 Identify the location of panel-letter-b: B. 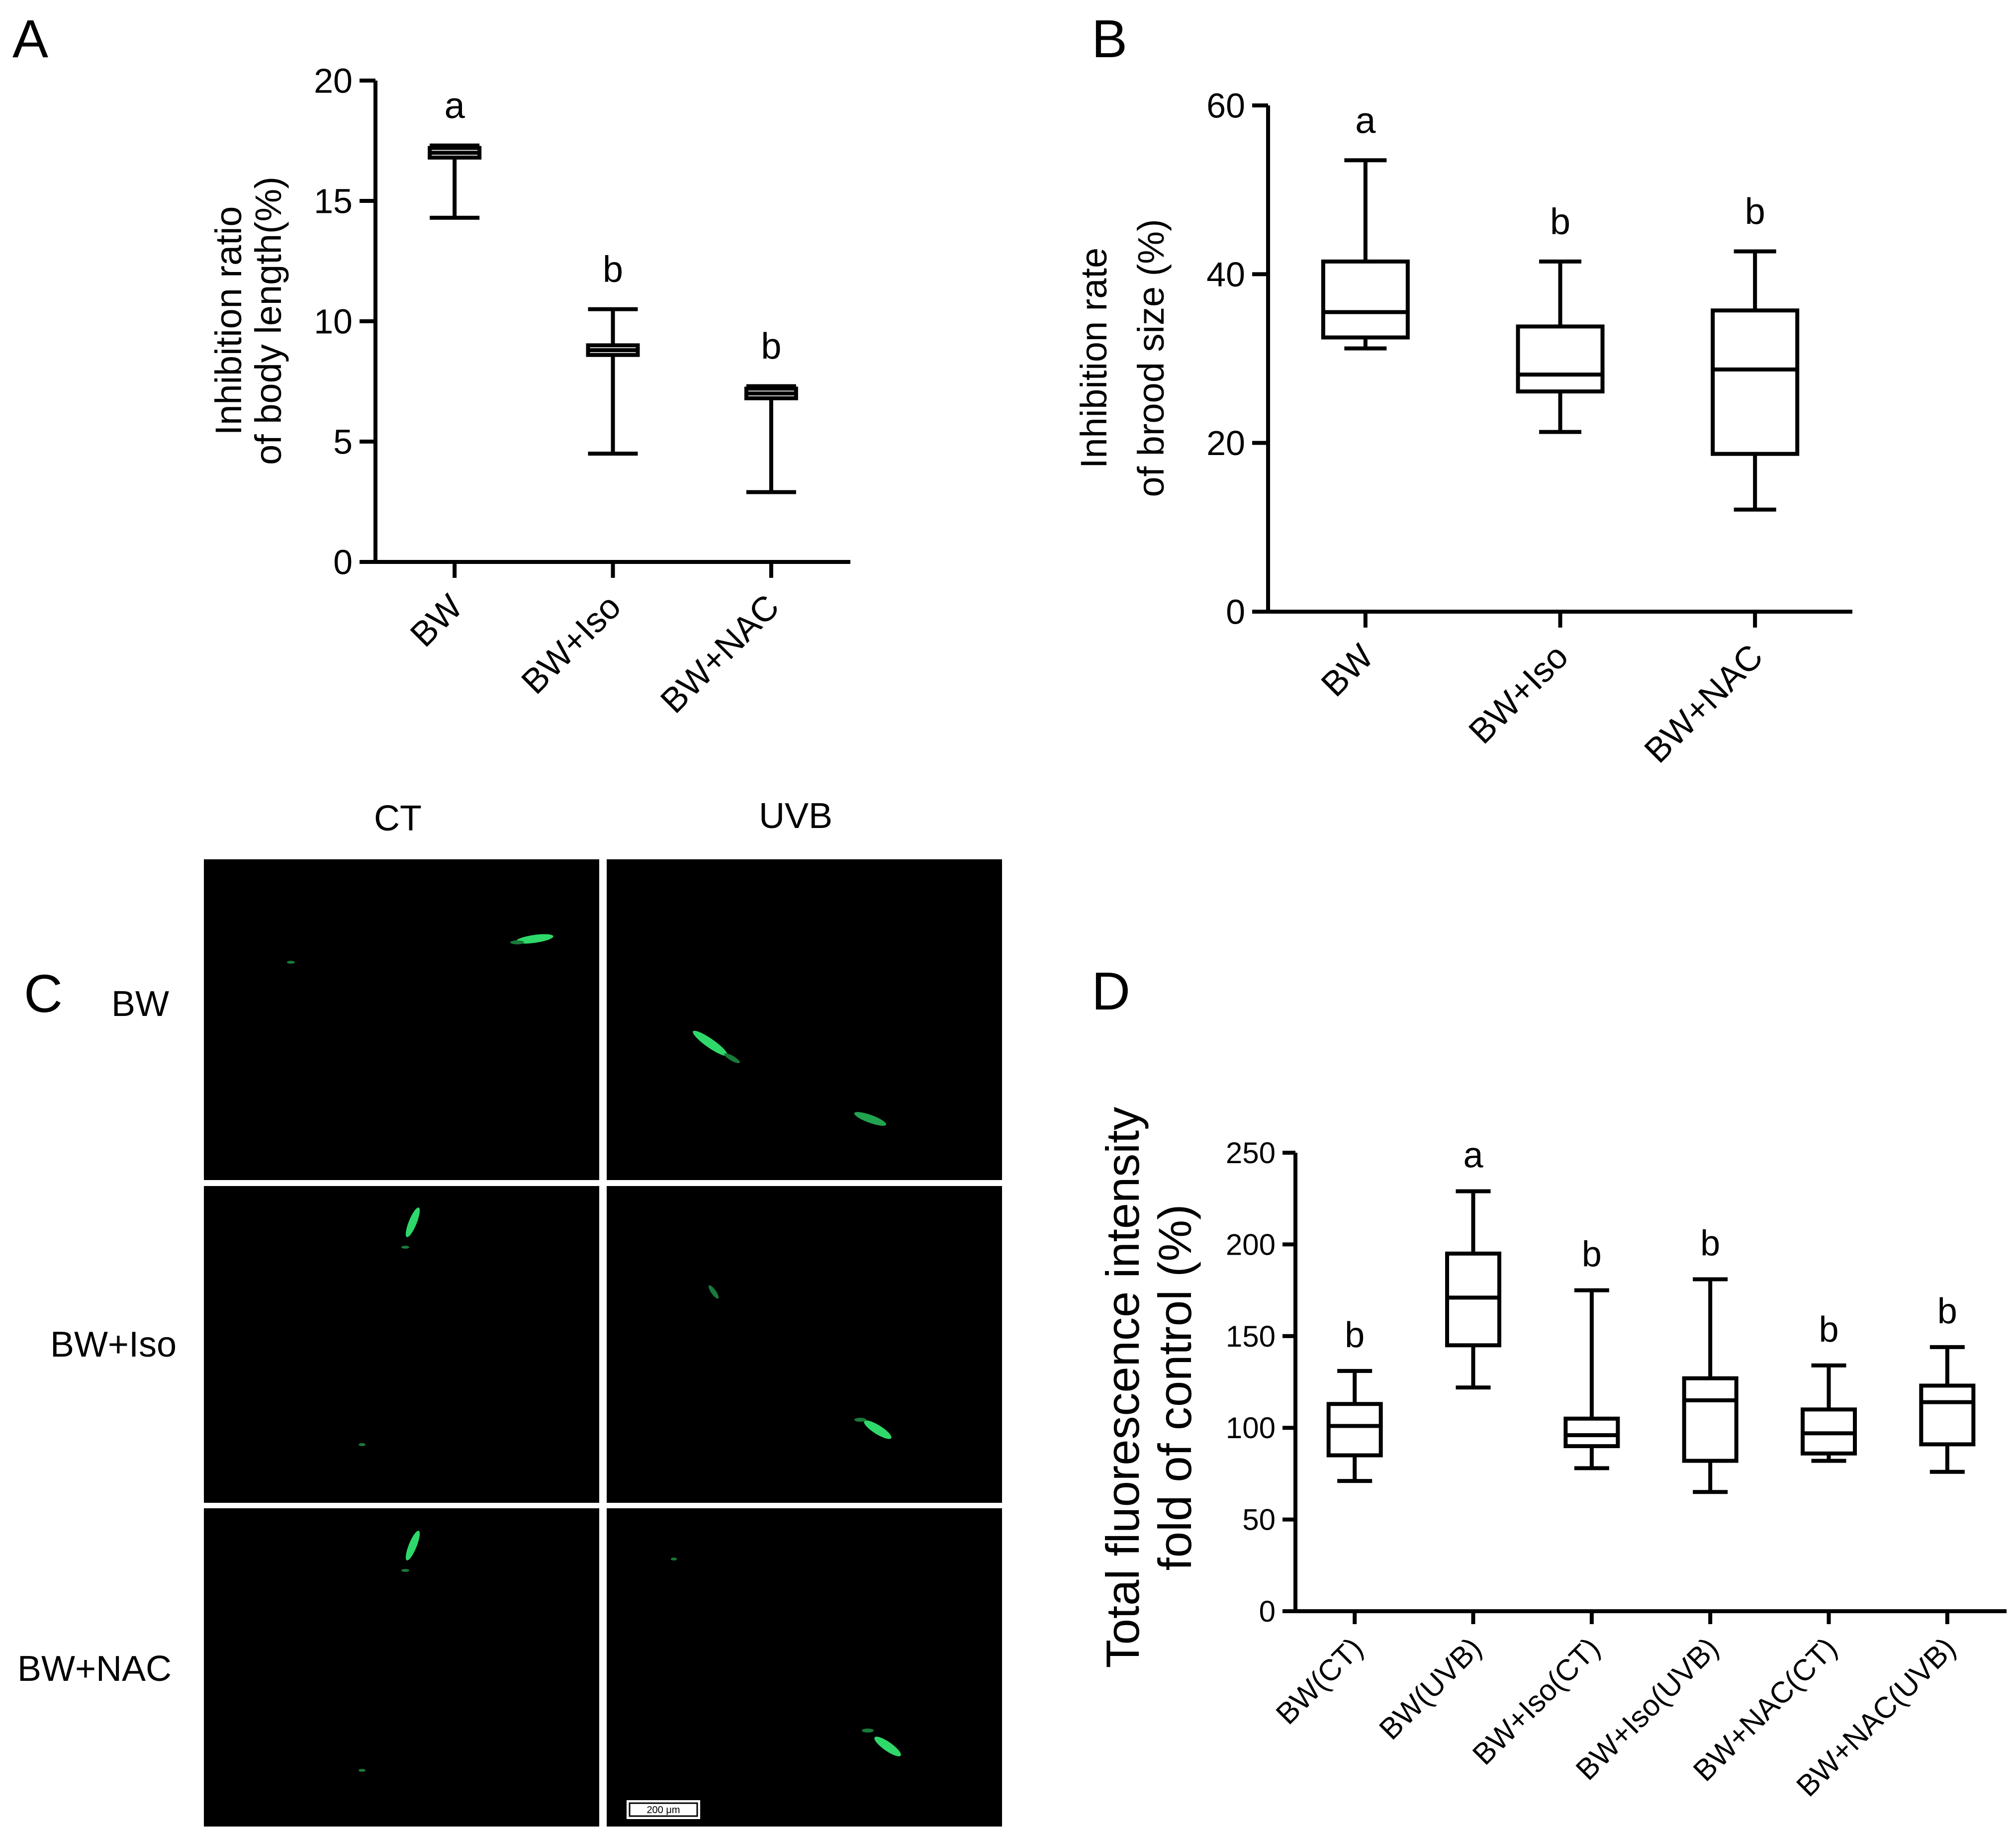
(1109, 38).